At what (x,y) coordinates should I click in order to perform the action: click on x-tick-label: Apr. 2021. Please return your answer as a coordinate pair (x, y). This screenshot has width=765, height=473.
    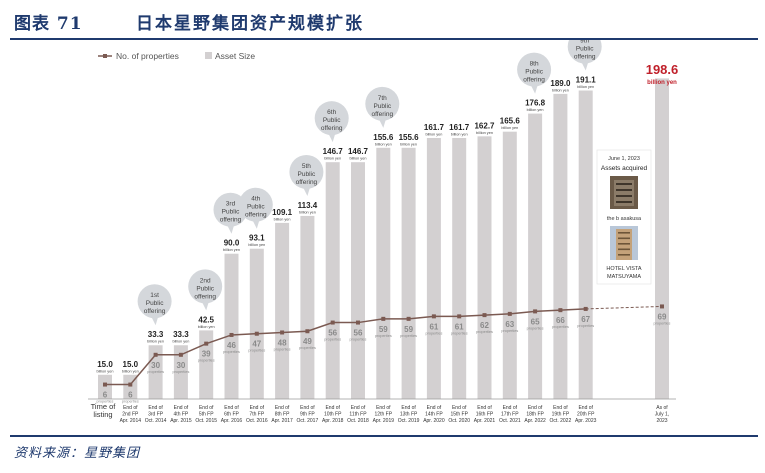
    Looking at the image, I should click on (485, 421).